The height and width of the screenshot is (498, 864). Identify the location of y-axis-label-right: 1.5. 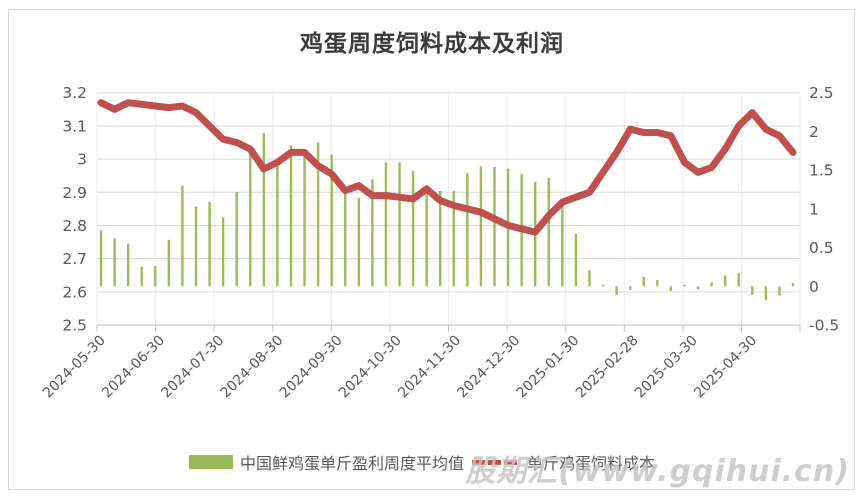
(821, 171).